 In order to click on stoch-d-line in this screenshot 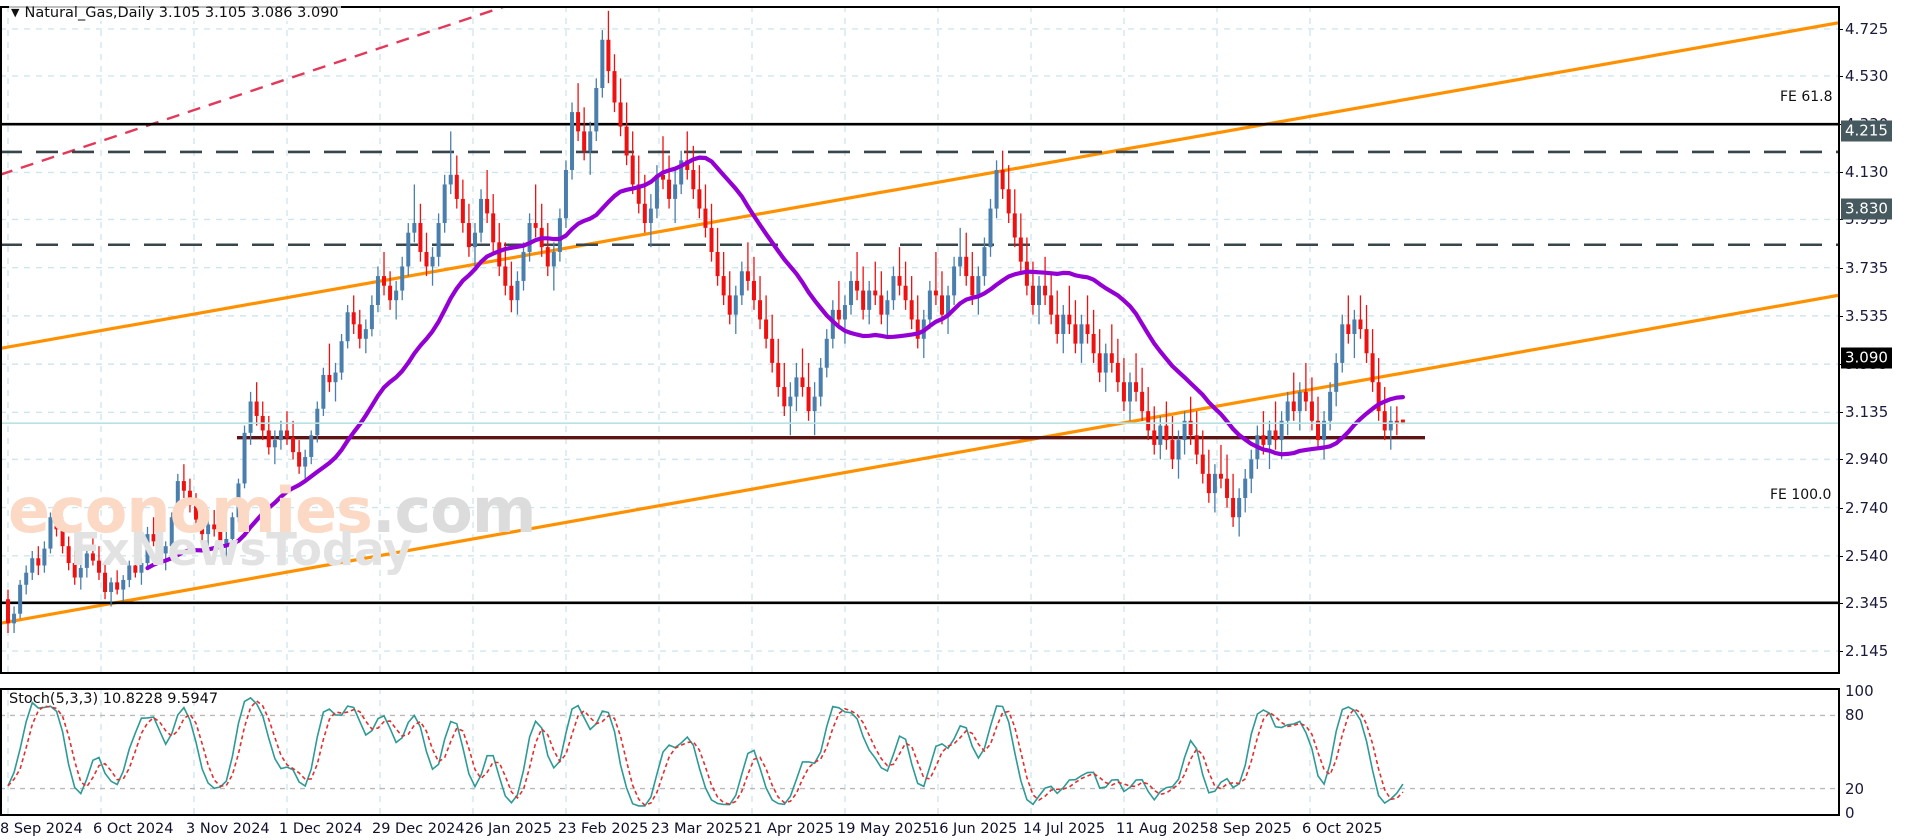, I will do `click(705, 753)`.